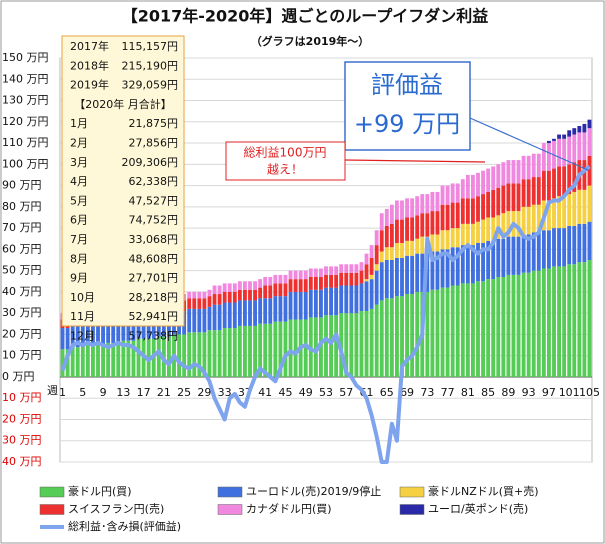 The image size is (605, 544). I want to click on x-tick-label: 17, so click(144, 392).